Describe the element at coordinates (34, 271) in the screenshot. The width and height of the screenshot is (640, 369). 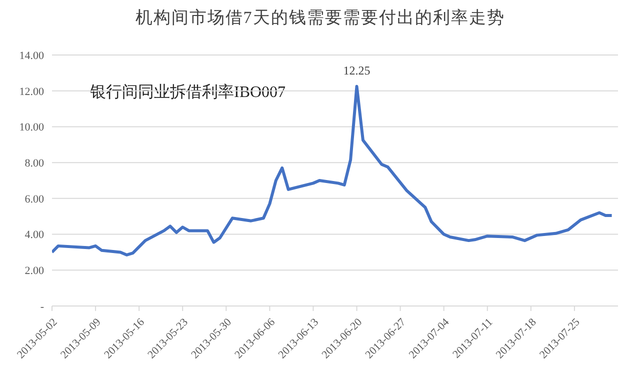
I see `y-tick-label: 2.00` at that location.